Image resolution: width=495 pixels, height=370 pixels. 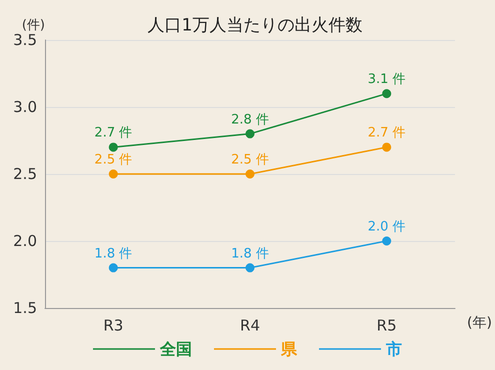 I want to click on data-label: 3.1 件, so click(x=387, y=80).